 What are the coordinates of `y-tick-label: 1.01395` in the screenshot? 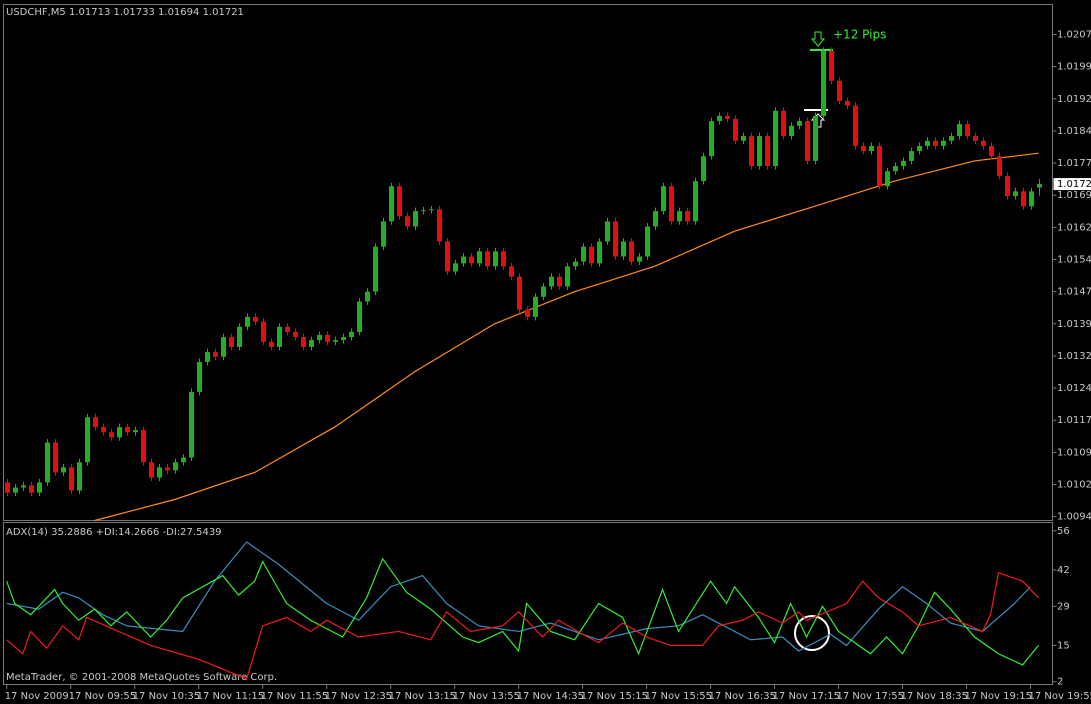 It's located at (1074, 324).